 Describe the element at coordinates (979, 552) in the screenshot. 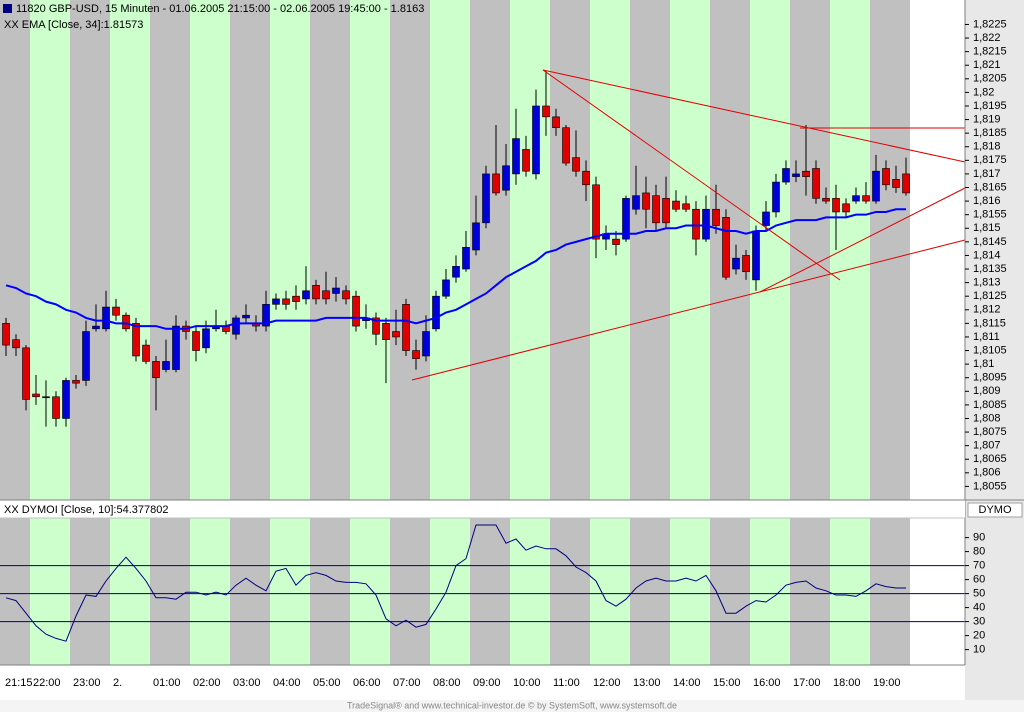

I see `y-tick-label: 80` at that location.